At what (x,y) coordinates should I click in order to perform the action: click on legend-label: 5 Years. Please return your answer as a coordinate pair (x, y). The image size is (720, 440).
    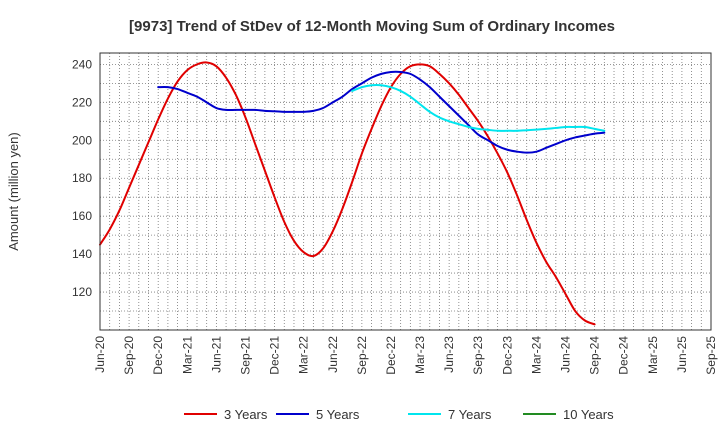
    Looking at the image, I should click on (338, 414).